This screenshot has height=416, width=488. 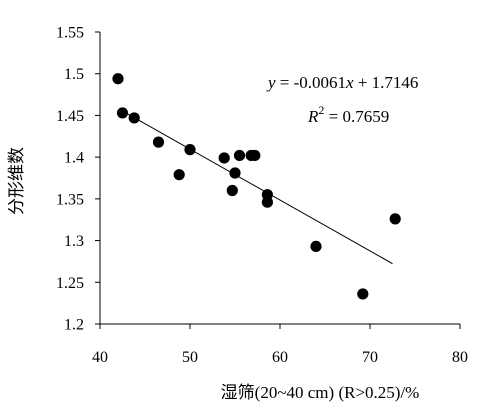 What do you see at coordinates (280, 345) in the screenshot?
I see `x-ticks: 40 50 60 70 80` at bounding box center [280, 345].